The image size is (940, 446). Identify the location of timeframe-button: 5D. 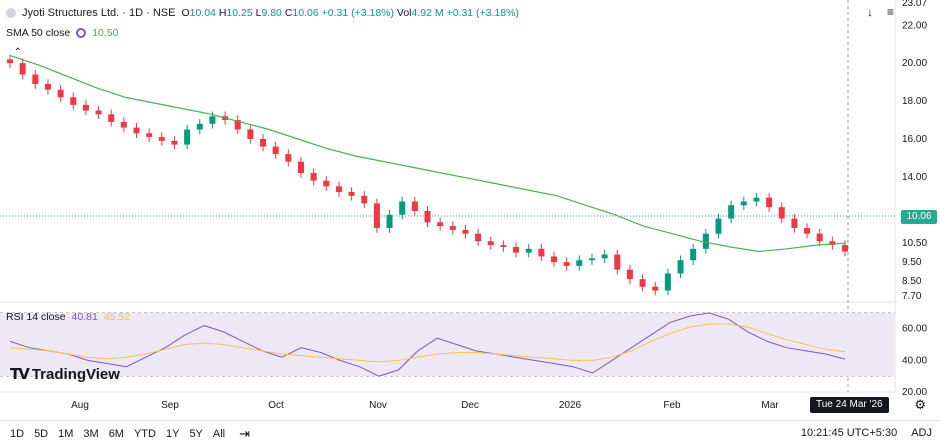
(41, 433).